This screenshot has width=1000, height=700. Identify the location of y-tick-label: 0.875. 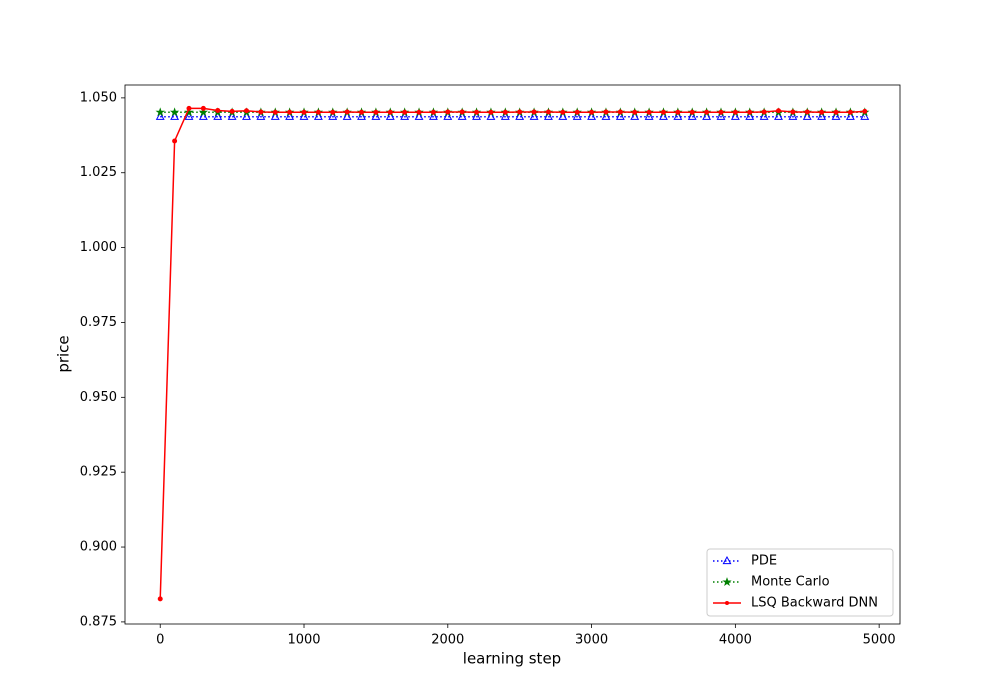
(98, 621).